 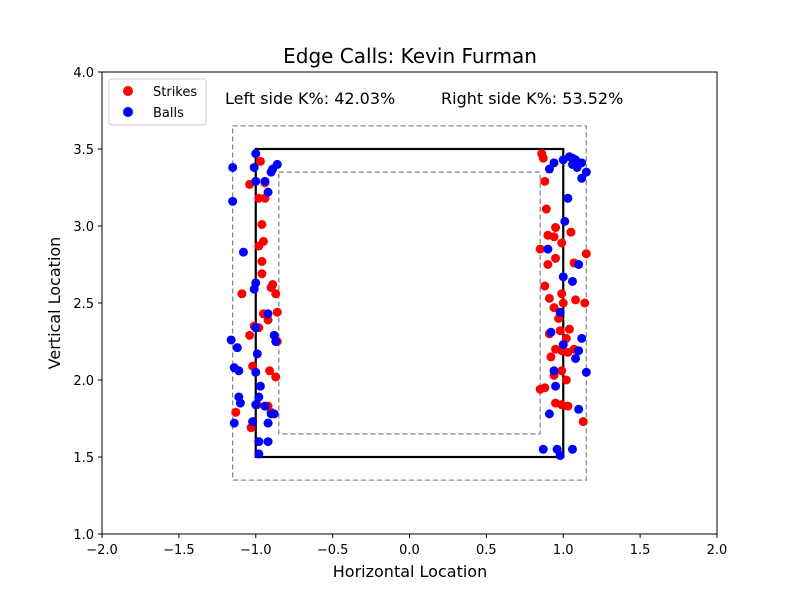 I want to click on x-tick-label: 0.5, so click(x=486, y=550).